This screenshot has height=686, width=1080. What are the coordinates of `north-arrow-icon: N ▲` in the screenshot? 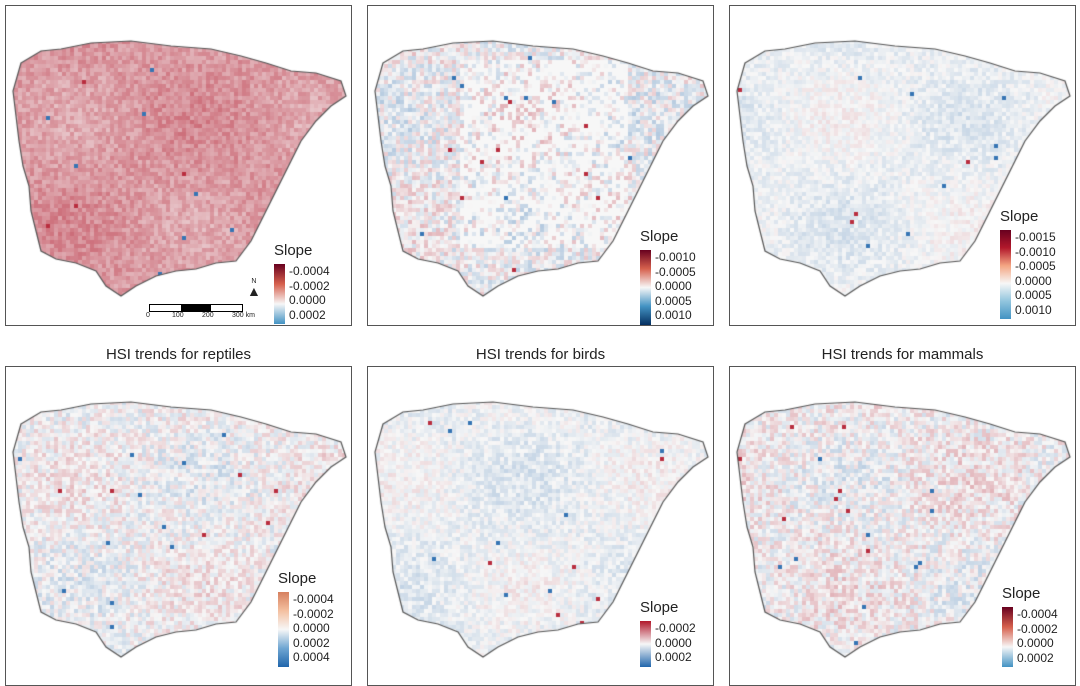 It's located at (254, 288).